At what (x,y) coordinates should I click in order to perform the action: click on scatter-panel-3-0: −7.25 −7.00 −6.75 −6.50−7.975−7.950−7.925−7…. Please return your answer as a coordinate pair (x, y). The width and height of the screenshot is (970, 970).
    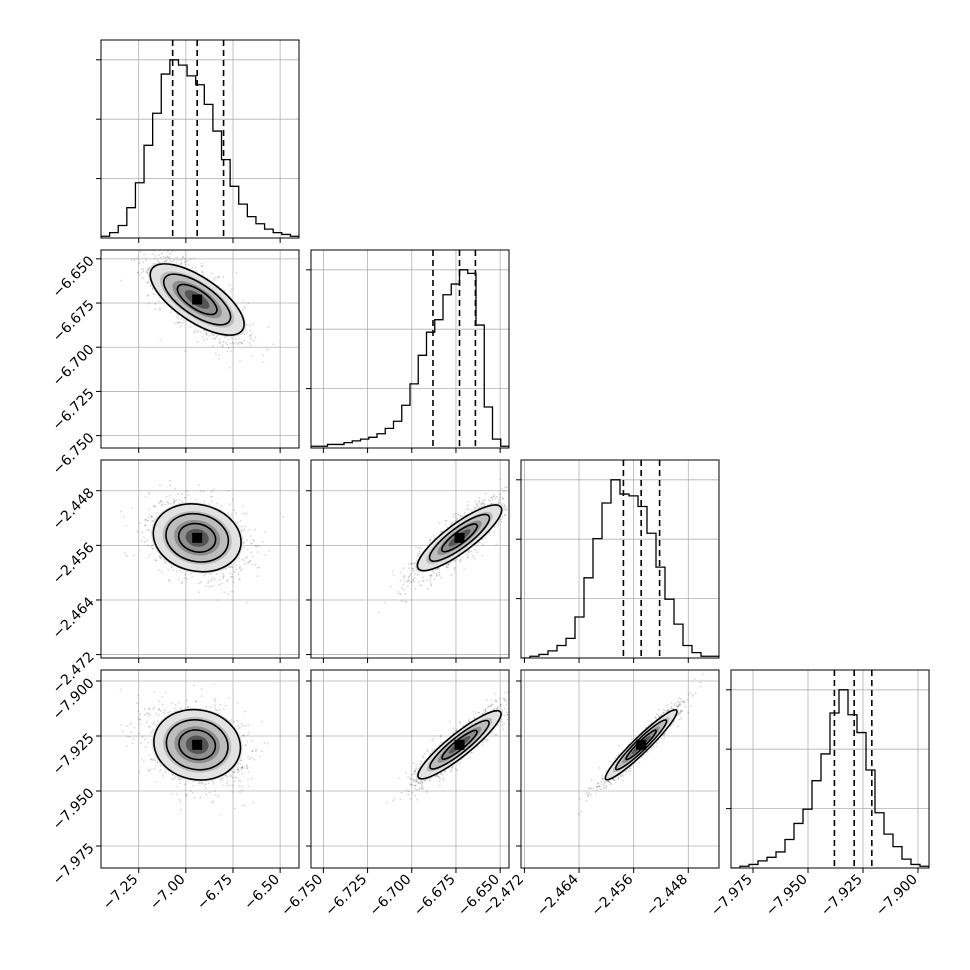
    Looking at the image, I should click on (175, 791).